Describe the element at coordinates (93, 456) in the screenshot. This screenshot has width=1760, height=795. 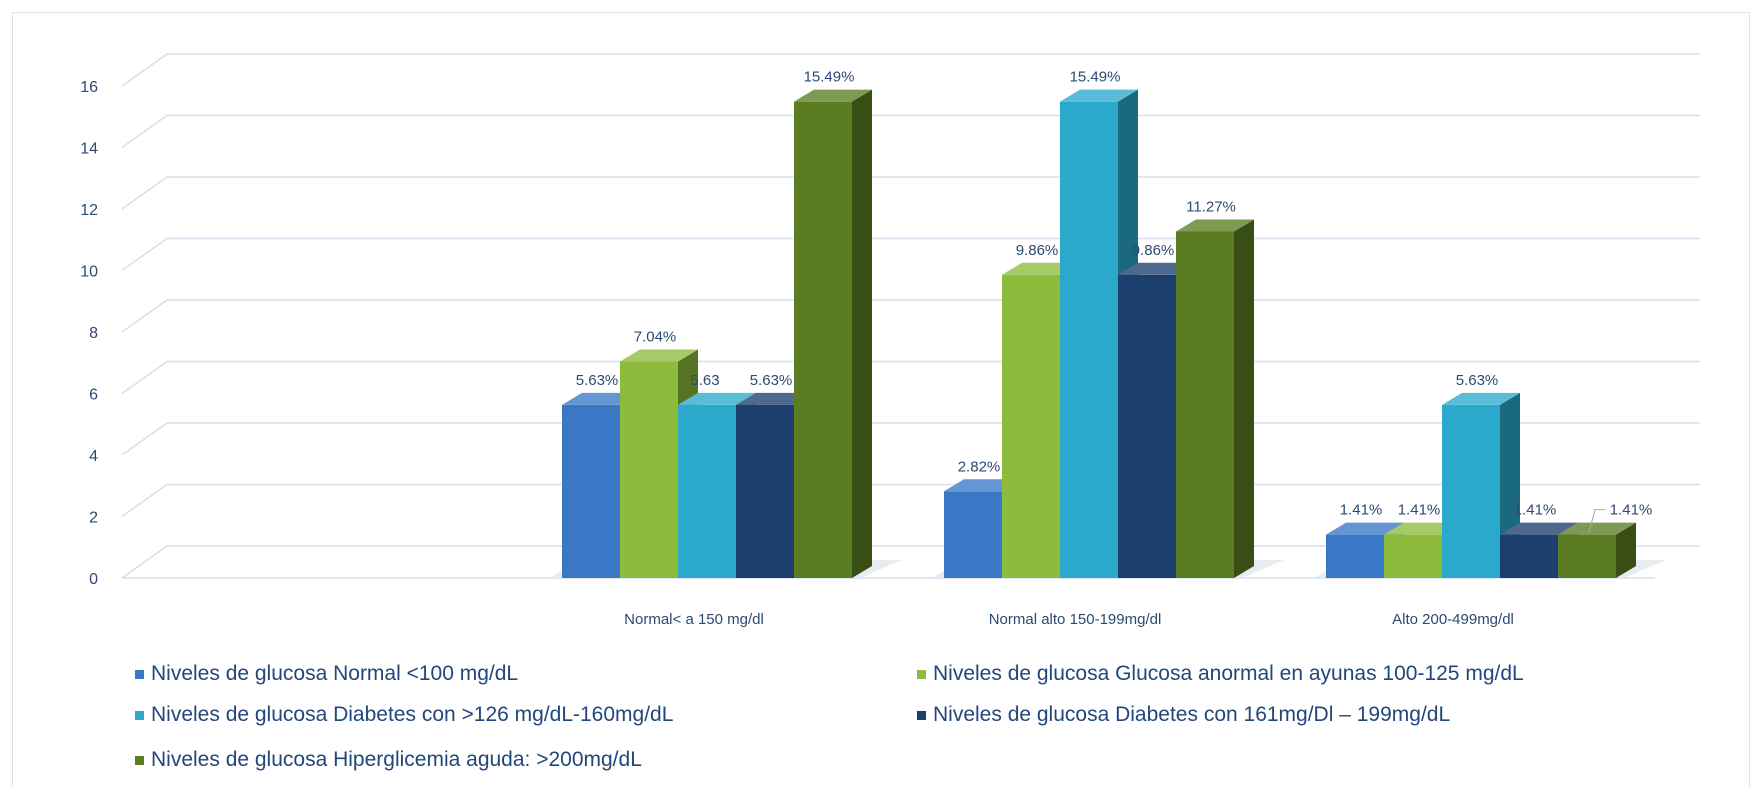
I see `y-tick-label: 4` at that location.